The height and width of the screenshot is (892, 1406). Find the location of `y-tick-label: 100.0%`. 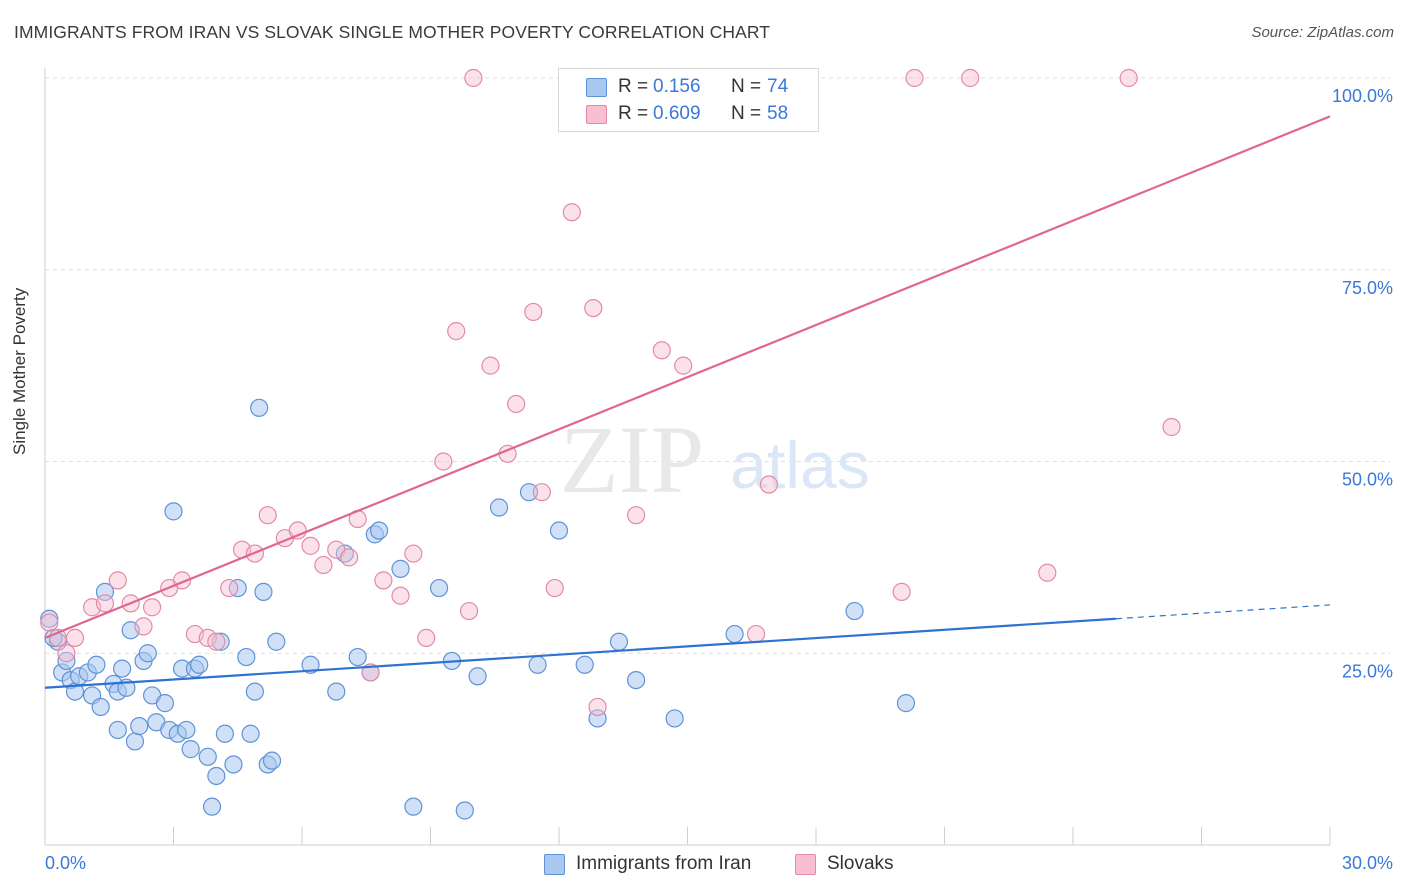

y-tick-label: 100.0% is located at coordinates (1362, 96).